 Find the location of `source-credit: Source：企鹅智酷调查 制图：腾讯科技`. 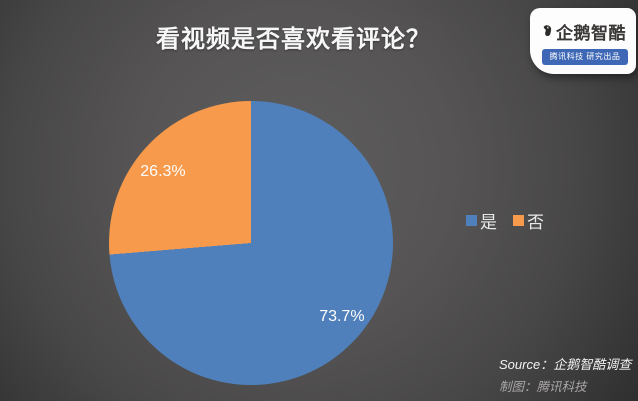

source-credit: Source：企鹅智酷调查 制图：腾讯科技 is located at coordinates (565, 374).